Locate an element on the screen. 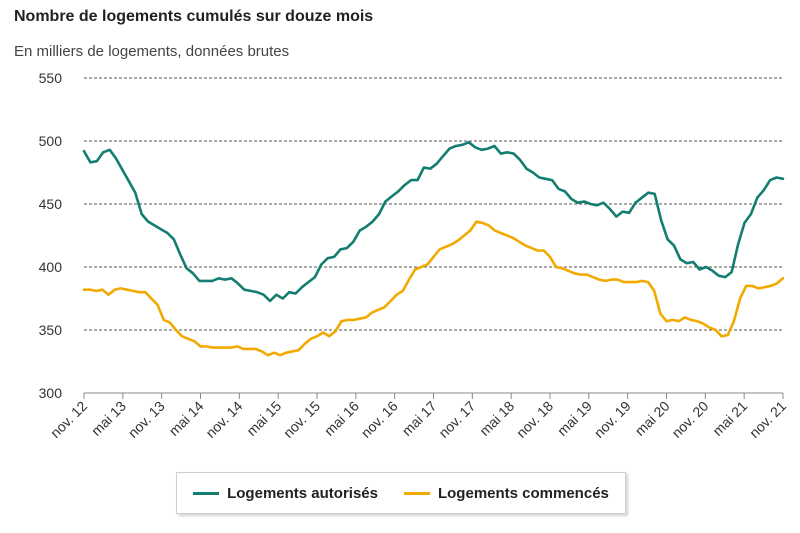 Image resolution: width=800 pixels, height=533 pixels. x-tick-label: mai 18 is located at coordinates (496, 418).